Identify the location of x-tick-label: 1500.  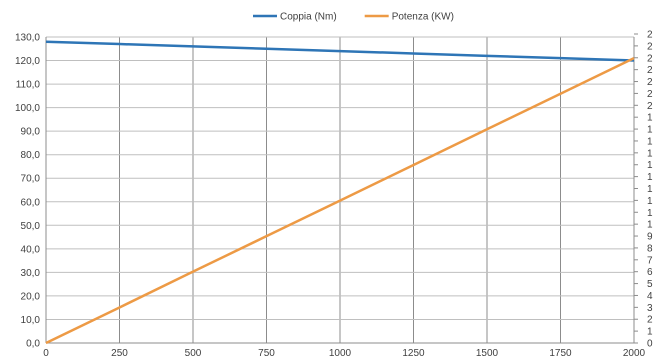
(487, 353).